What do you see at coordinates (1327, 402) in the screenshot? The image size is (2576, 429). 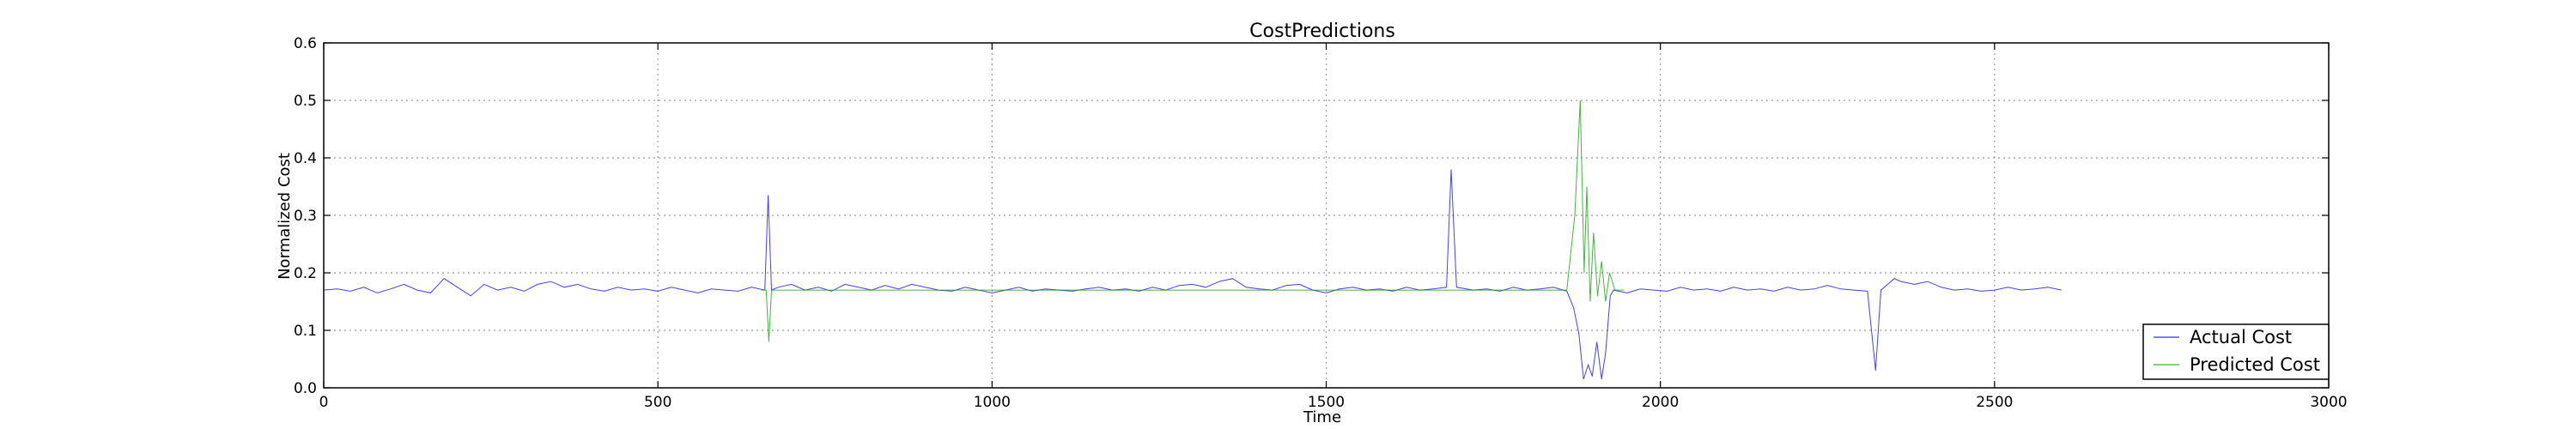 I see `x-tick-label: 1500` at bounding box center [1327, 402].